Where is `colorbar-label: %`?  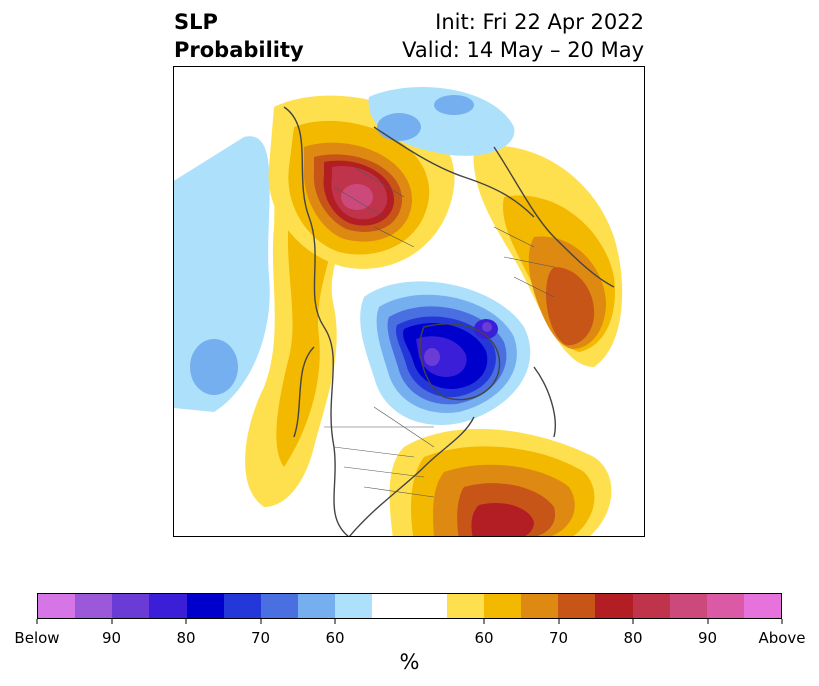
colorbar-label: % is located at coordinates (409, 662).